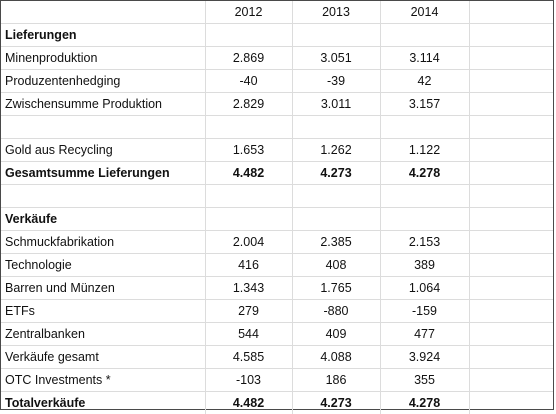 Image resolution: width=556 pixels, height=414 pixels. Describe the element at coordinates (103, 12) in the screenshot. I see `header-cell-empty` at that location.